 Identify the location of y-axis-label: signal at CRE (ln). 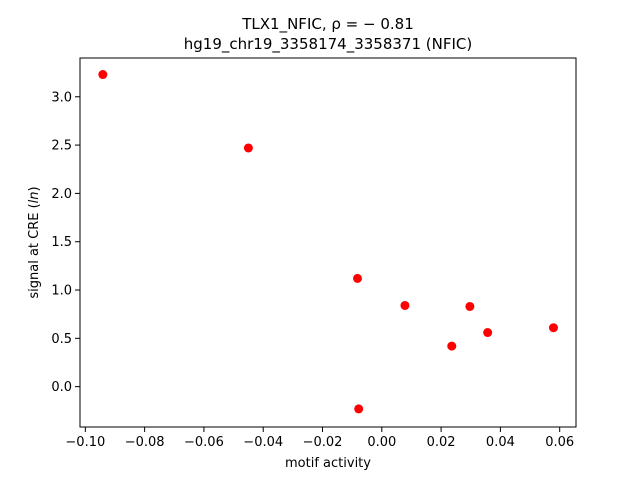
(34, 242).